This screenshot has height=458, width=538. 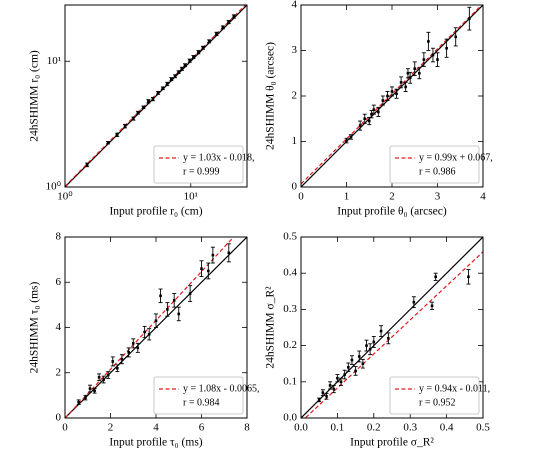 I want to click on y-tick-label: 0.1, so click(x=290, y=381).